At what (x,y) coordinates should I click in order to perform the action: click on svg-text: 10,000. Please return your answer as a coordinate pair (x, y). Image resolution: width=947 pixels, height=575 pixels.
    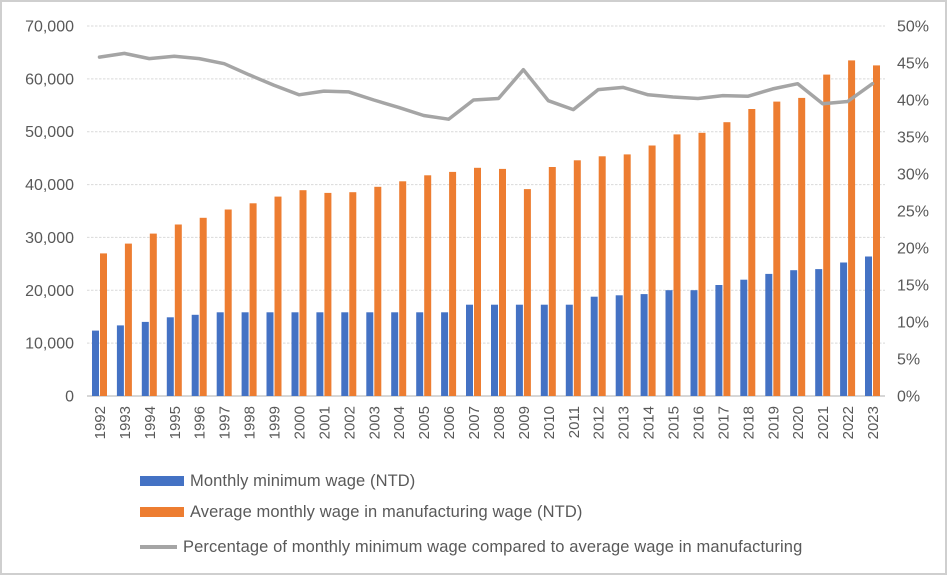
    Looking at the image, I should click on (49, 344).